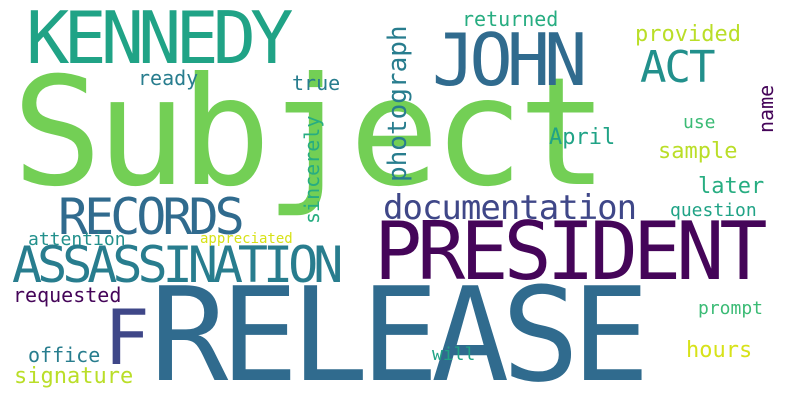  What do you see at coordinates (510, 19) in the screenshot?
I see `word-returned: returned` at bounding box center [510, 19].